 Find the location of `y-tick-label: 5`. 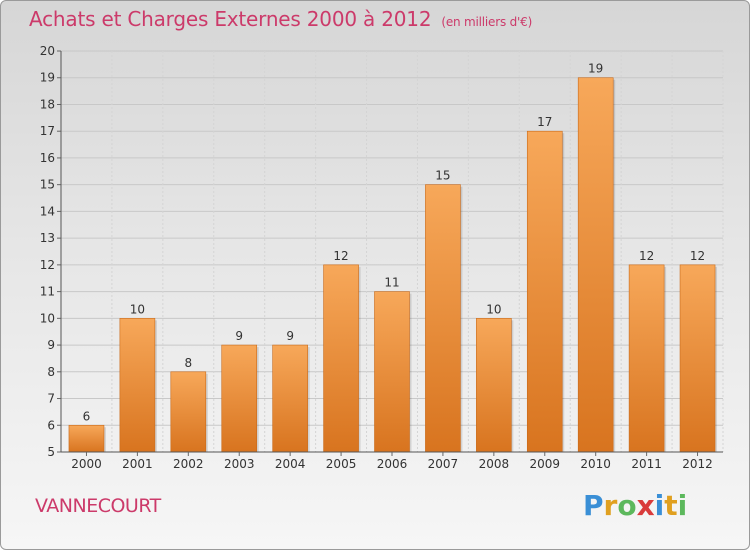

y-tick-label: 5 is located at coordinates (51, 452).